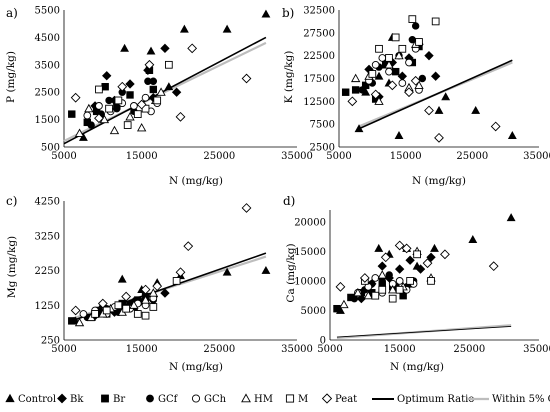 The height and width of the screenshot is (412, 550). I want to click on panel-d-x-axis-label: N (mg/kg), so click(417, 367).